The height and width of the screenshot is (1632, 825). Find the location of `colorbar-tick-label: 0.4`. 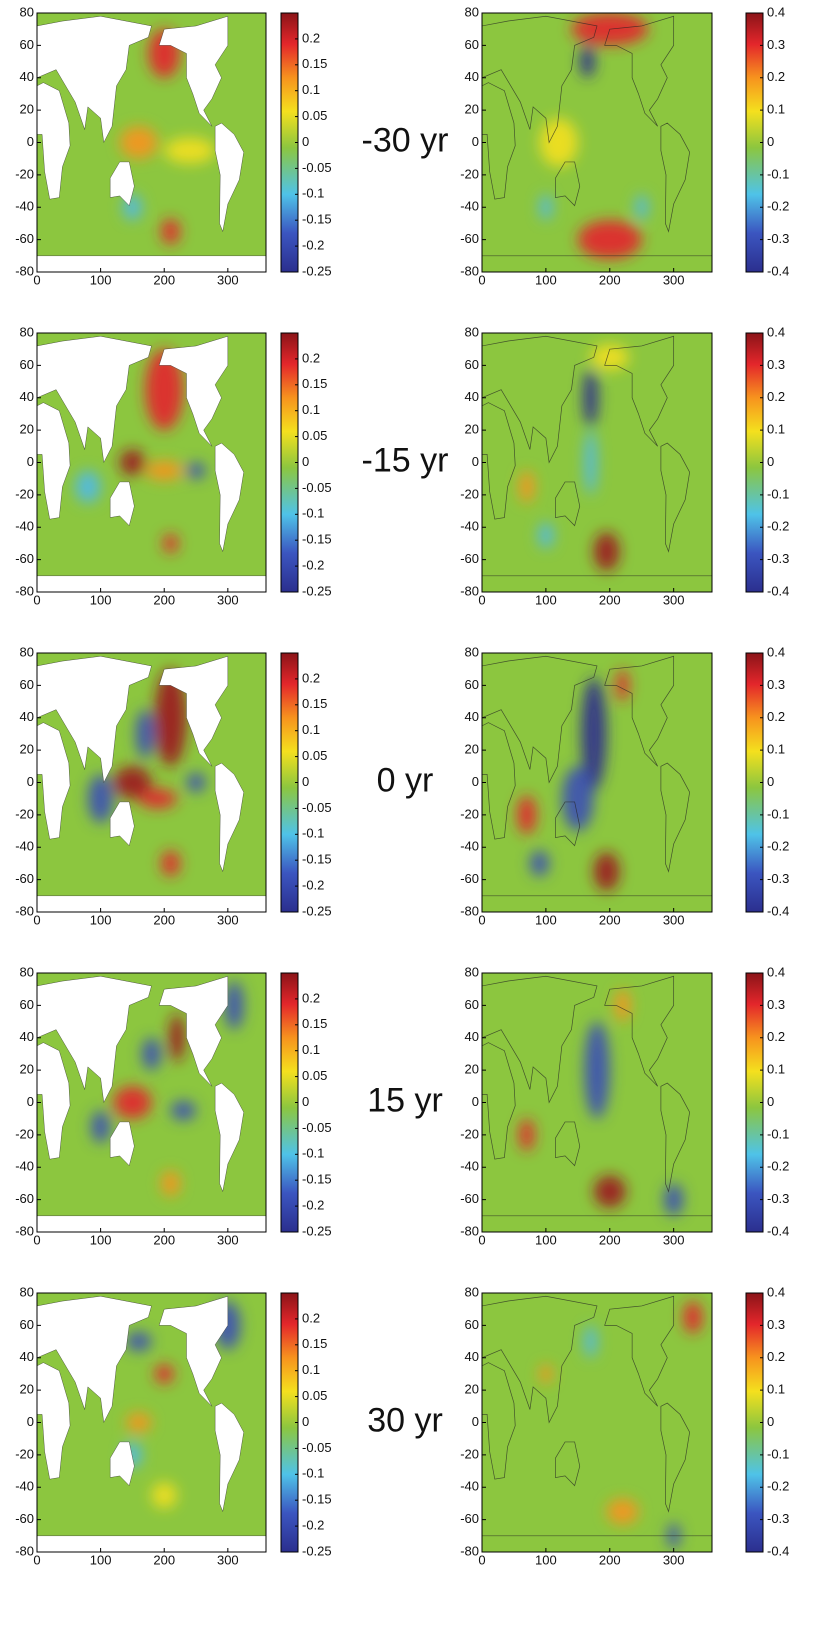

colorbar-tick-label: 0.4 is located at coordinates (776, 971).